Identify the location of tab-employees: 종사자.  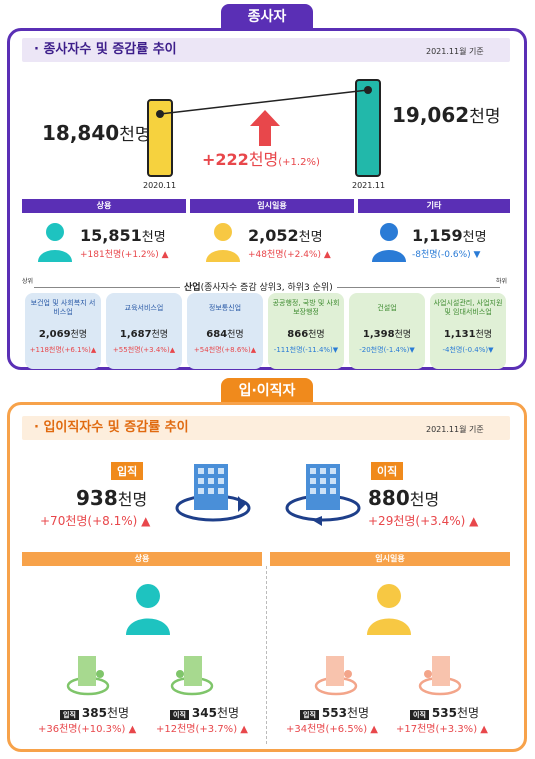
(267, 17).